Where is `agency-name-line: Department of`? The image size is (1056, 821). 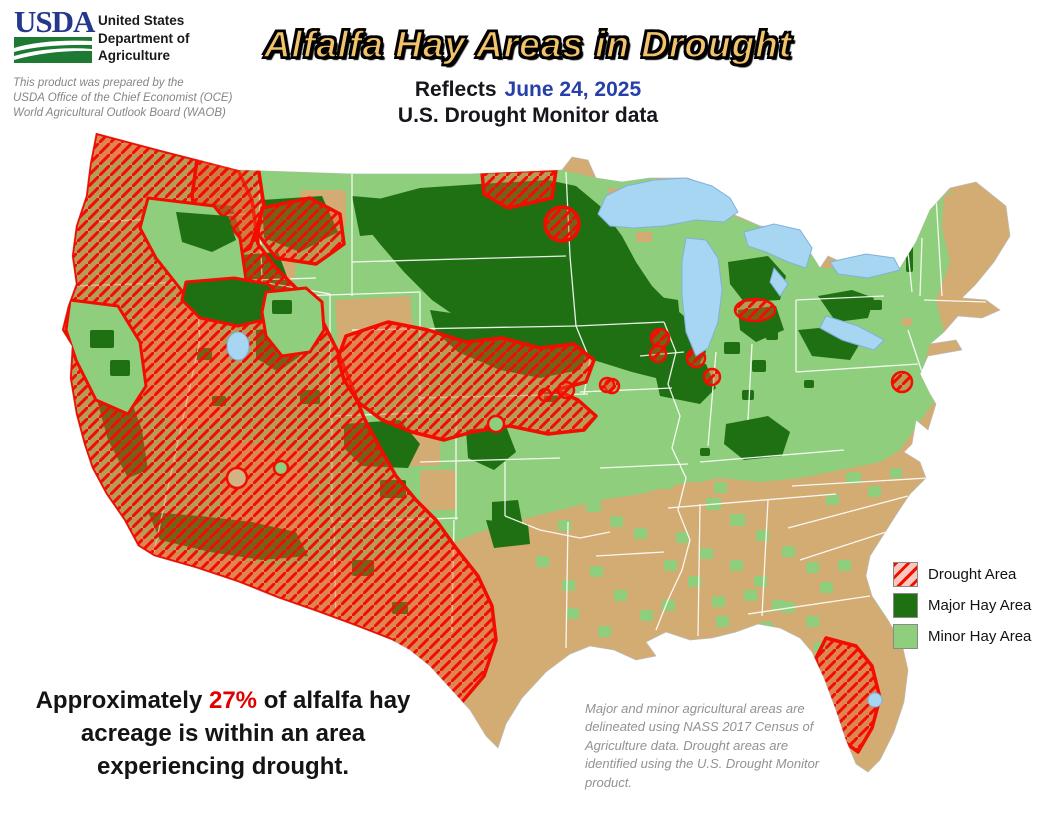
agency-name-line: Department of is located at coordinates (144, 38).